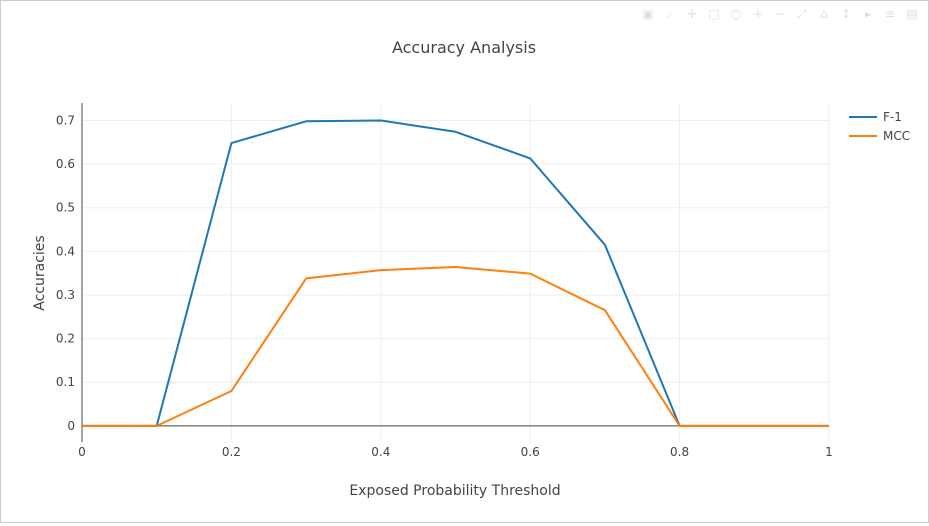 This screenshot has width=929, height=526. What do you see at coordinates (71, 426) in the screenshot?
I see `y-tick-label: 0` at bounding box center [71, 426].